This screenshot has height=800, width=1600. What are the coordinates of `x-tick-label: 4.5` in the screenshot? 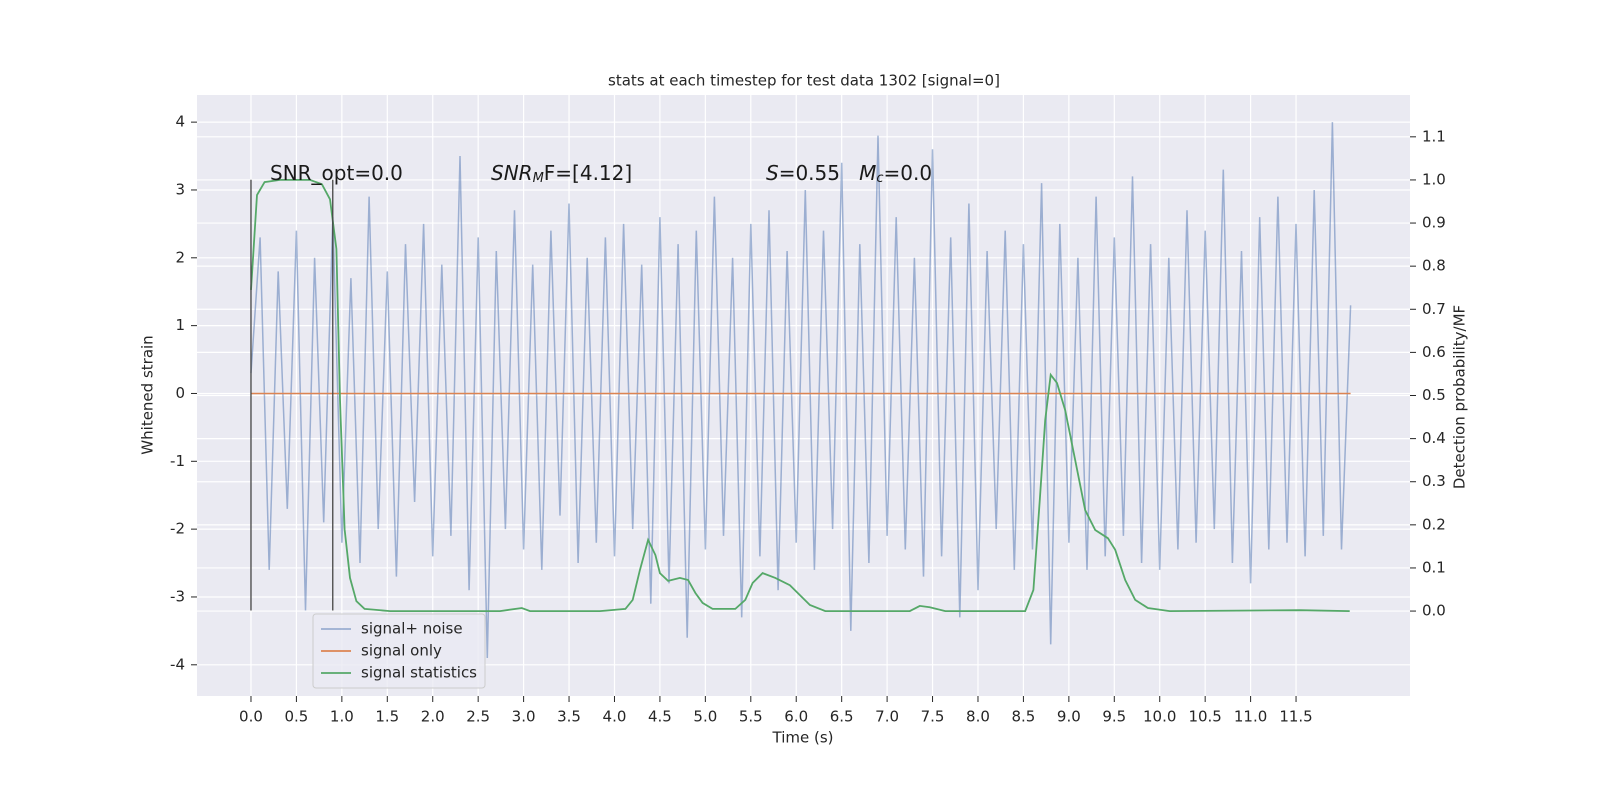 It's located at (660, 717).